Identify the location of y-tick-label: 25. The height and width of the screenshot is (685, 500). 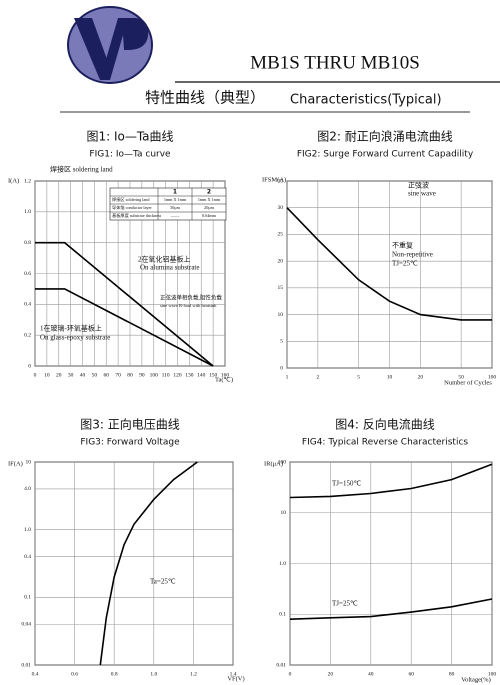
(281, 235).